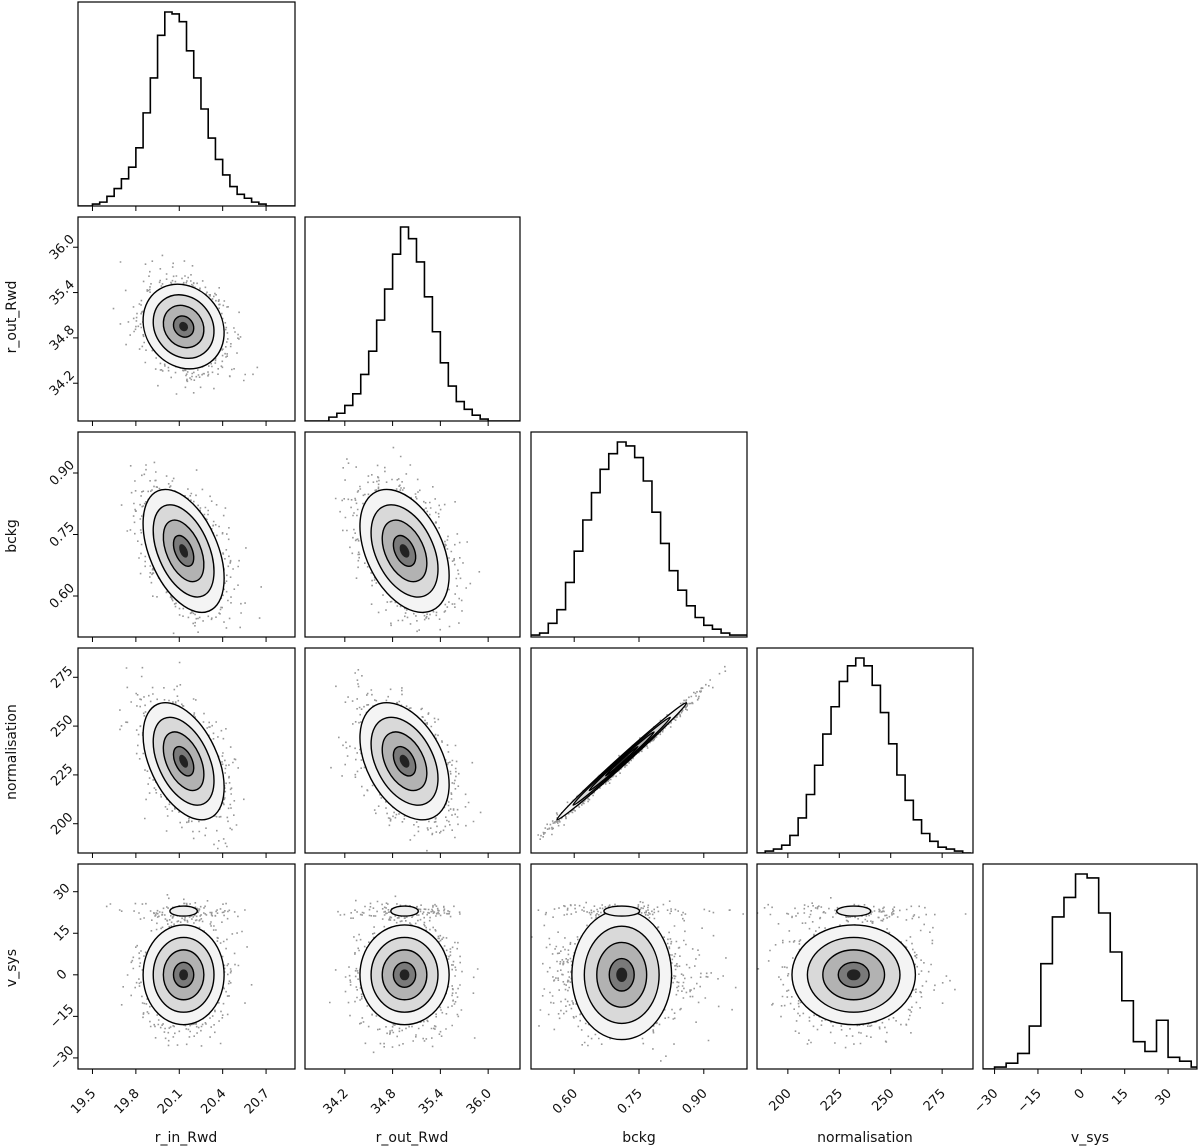 The image size is (1200, 1148). I want to click on histogram-bckg, so click(639, 538).